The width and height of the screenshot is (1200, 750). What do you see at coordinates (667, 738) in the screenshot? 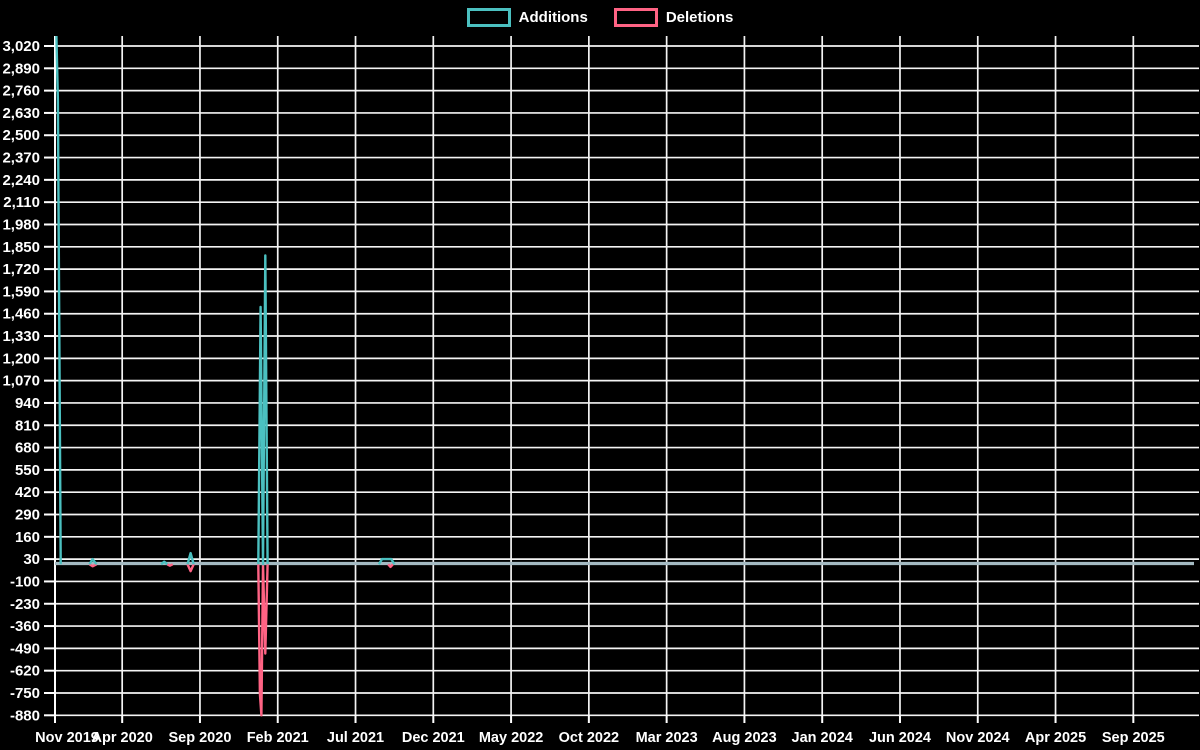
I see `svg-text: Mar 2023` at bounding box center [667, 738].